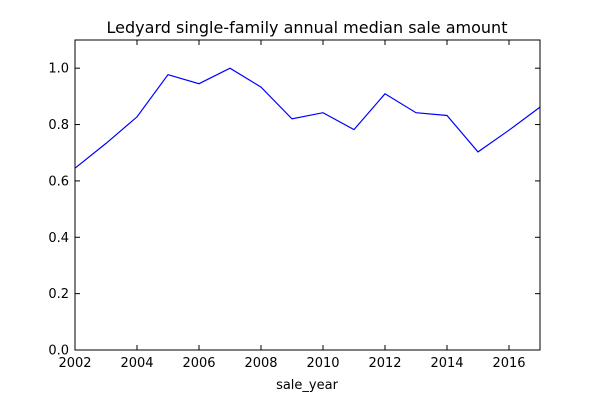 This screenshot has height=400, width=600. Describe the element at coordinates (58, 238) in the screenshot. I see `y-tick-label: 0.4` at that location.